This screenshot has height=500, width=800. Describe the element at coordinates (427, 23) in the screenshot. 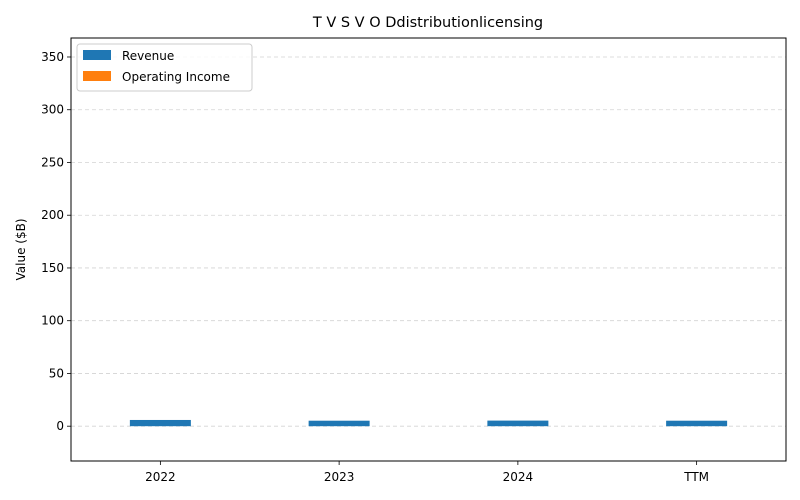

I see `chart-title: T V S V O Ddistributionlicensing` at that location.